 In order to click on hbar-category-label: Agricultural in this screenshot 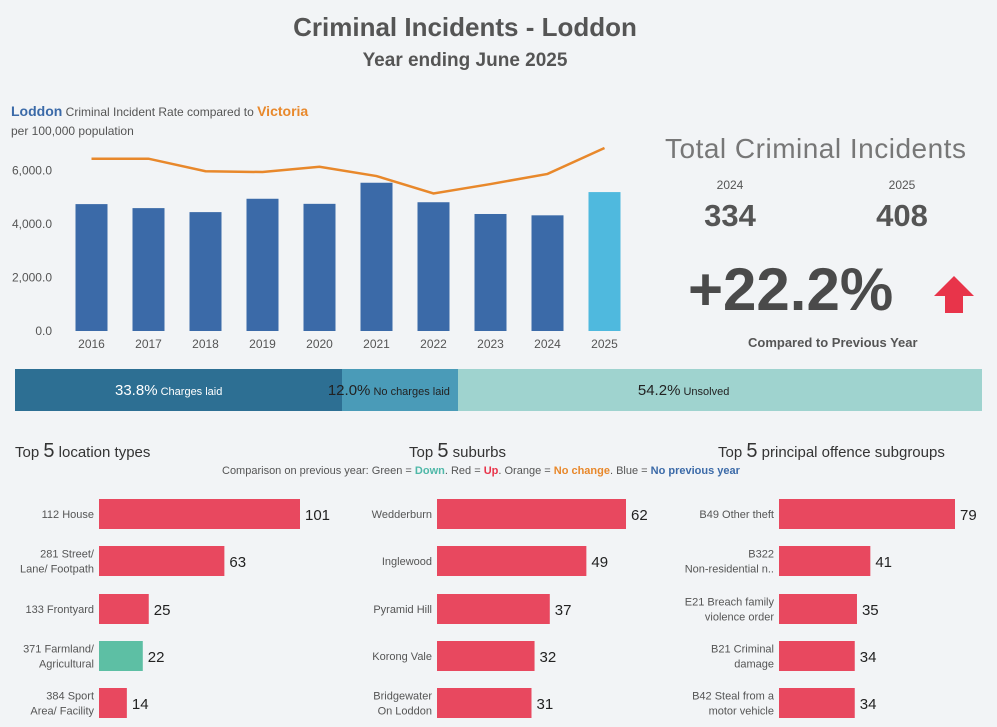, I will do `click(66, 665)`.